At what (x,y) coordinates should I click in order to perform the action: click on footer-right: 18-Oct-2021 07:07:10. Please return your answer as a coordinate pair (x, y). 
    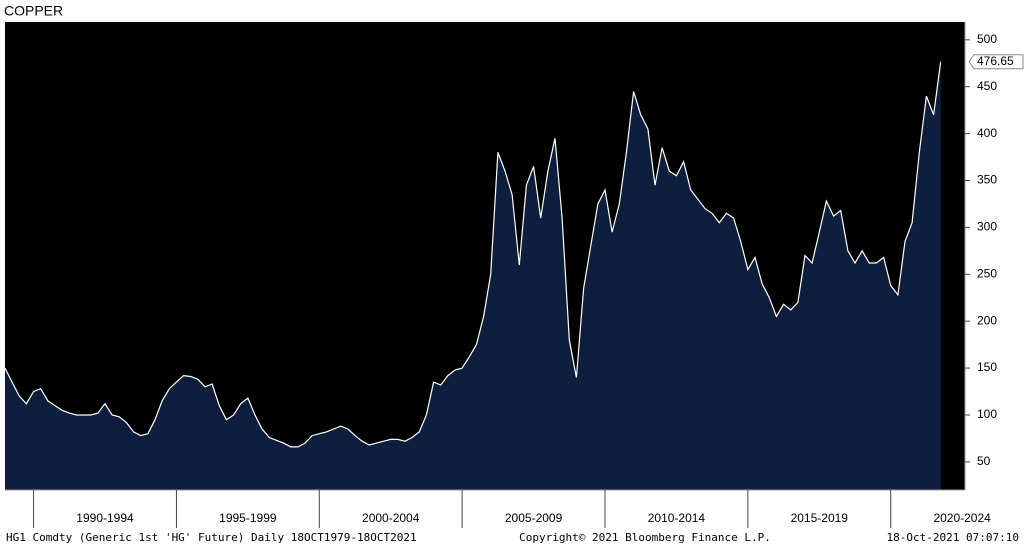
    Looking at the image, I should click on (953, 537).